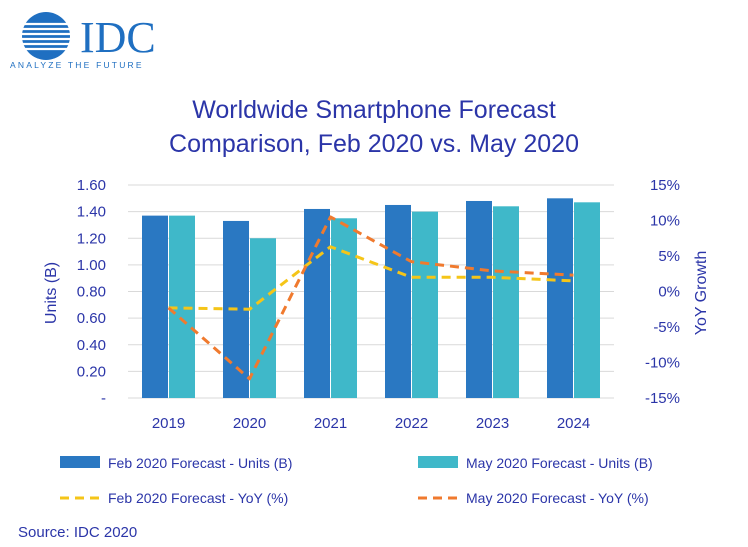  What do you see at coordinates (249, 423) in the screenshot?
I see `x-tick-label: 2020` at bounding box center [249, 423].